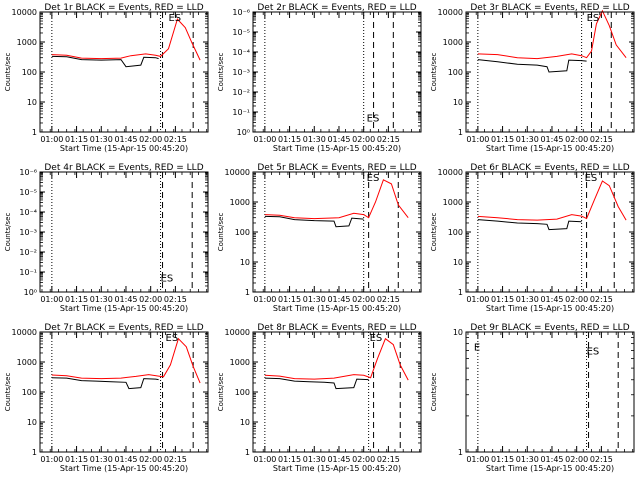 Image resolution: width=640 pixels, height=480 pixels. Describe the element at coordinates (123, 328) in the screenshot. I see `chart-title: Det 7r BLACK = Events, RED = LLD` at that location.